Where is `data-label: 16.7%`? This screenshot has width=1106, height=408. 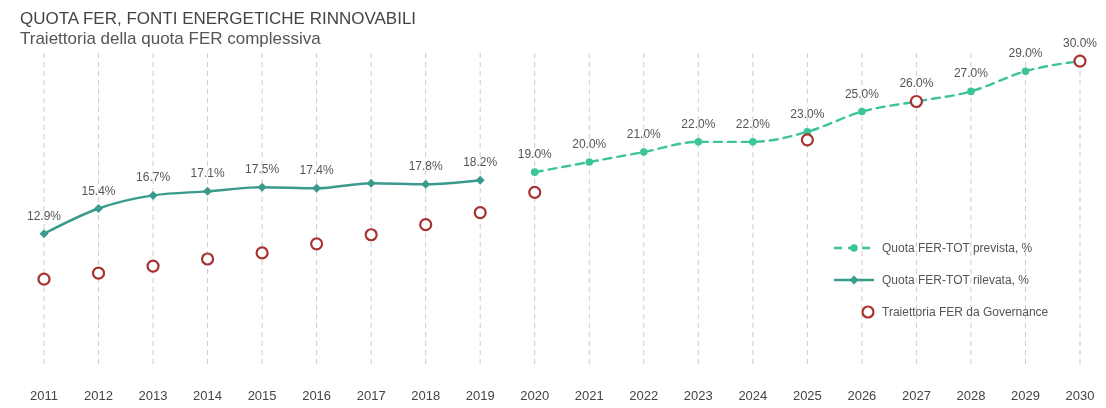
data-label: 16.7% is located at coordinates (153, 177).